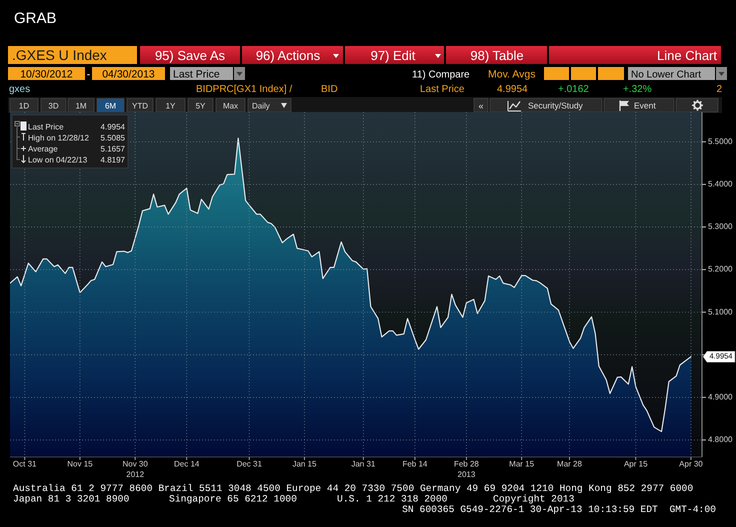 This screenshot has height=527, width=736. What do you see at coordinates (140, 106) in the screenshot?
I see `text: YTD` at bounding box center [140, 106].